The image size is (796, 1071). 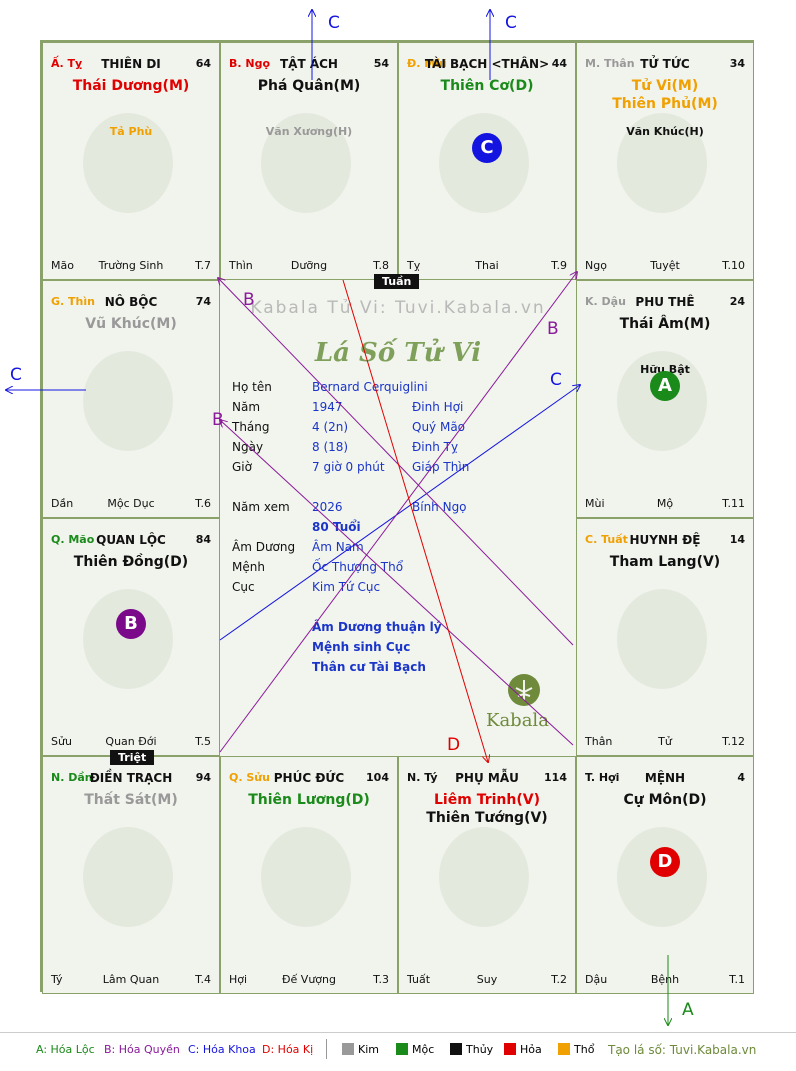 What do you see at coordinates (142, 1049) in the screenshot?
I see `legend-hoa-quyen: B: Hóa Quyền` at bounding box center [142, 1049].